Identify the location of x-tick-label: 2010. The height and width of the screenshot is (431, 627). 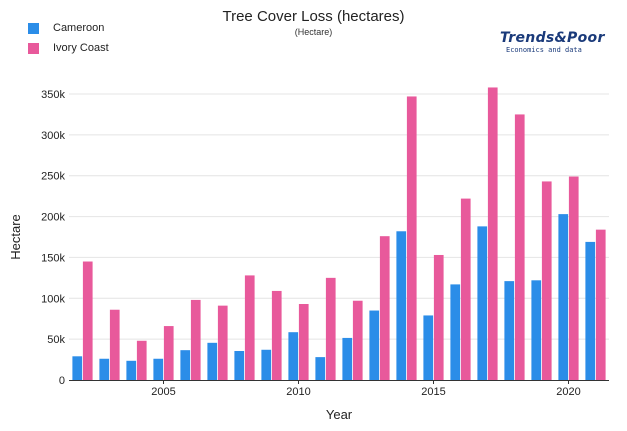
(298, 392).